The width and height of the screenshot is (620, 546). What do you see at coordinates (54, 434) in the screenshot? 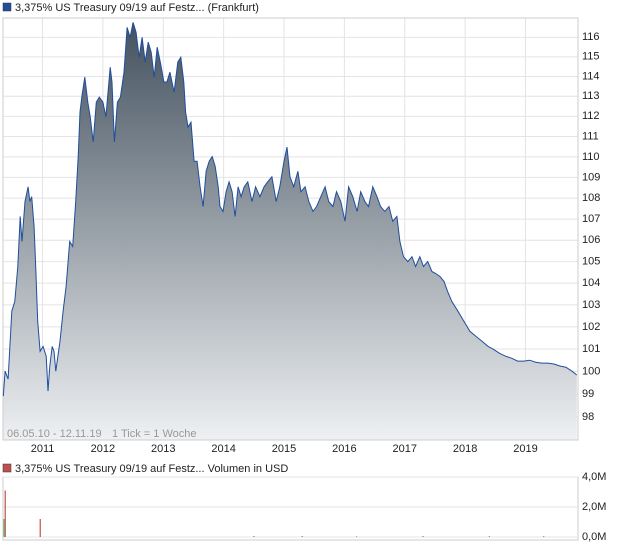
I see `annotation: 06.05.10 - 12.11.19` at bounding box center [54, 434].